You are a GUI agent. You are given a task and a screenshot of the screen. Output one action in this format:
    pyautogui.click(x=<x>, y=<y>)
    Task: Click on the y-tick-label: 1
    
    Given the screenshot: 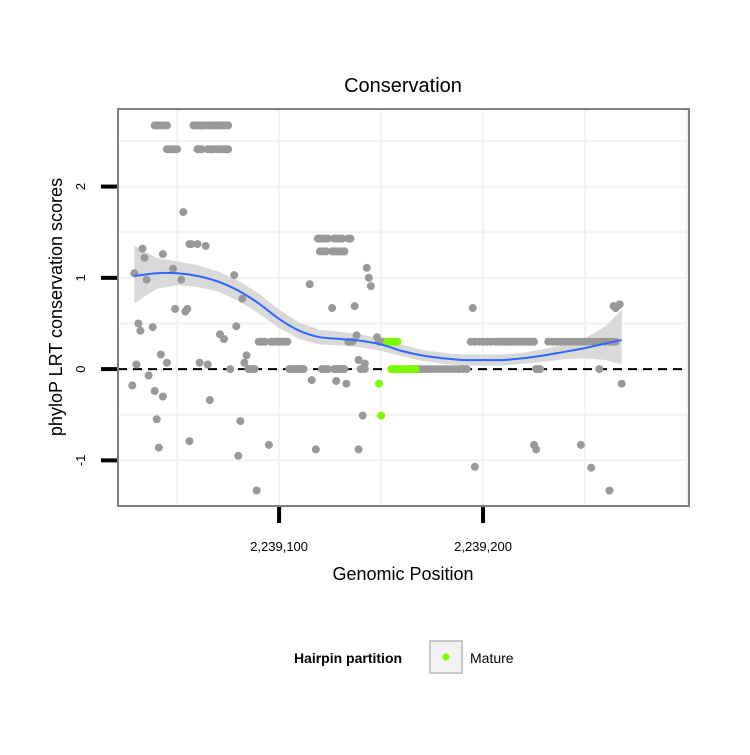 What is the action you would take?
    pyautogui.click(x=80, y=277)
    